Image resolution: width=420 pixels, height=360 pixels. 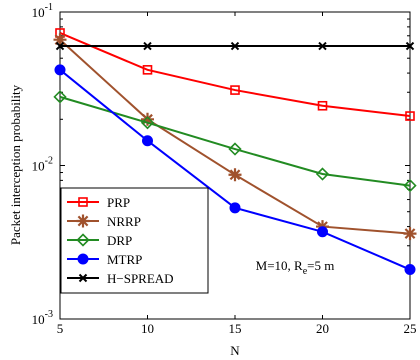 What do you see at coordinates (104, 259) in the screenshot?
I see `legend-item: MTRP` at bounding box center [104, 259].